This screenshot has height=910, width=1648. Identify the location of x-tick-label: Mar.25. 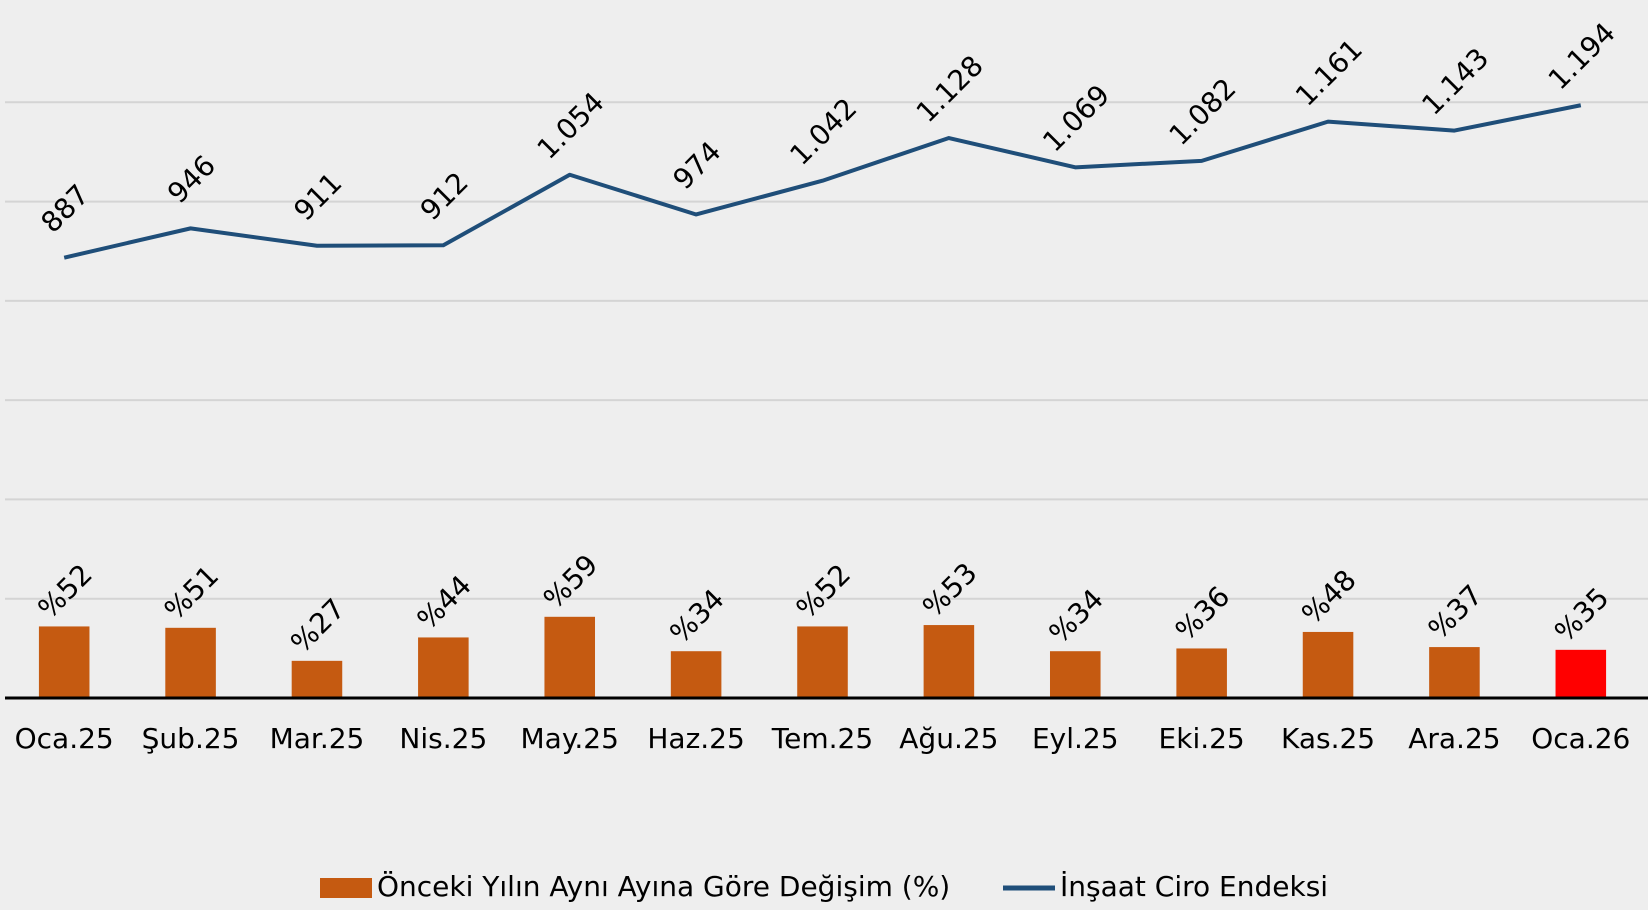
(317, 738).